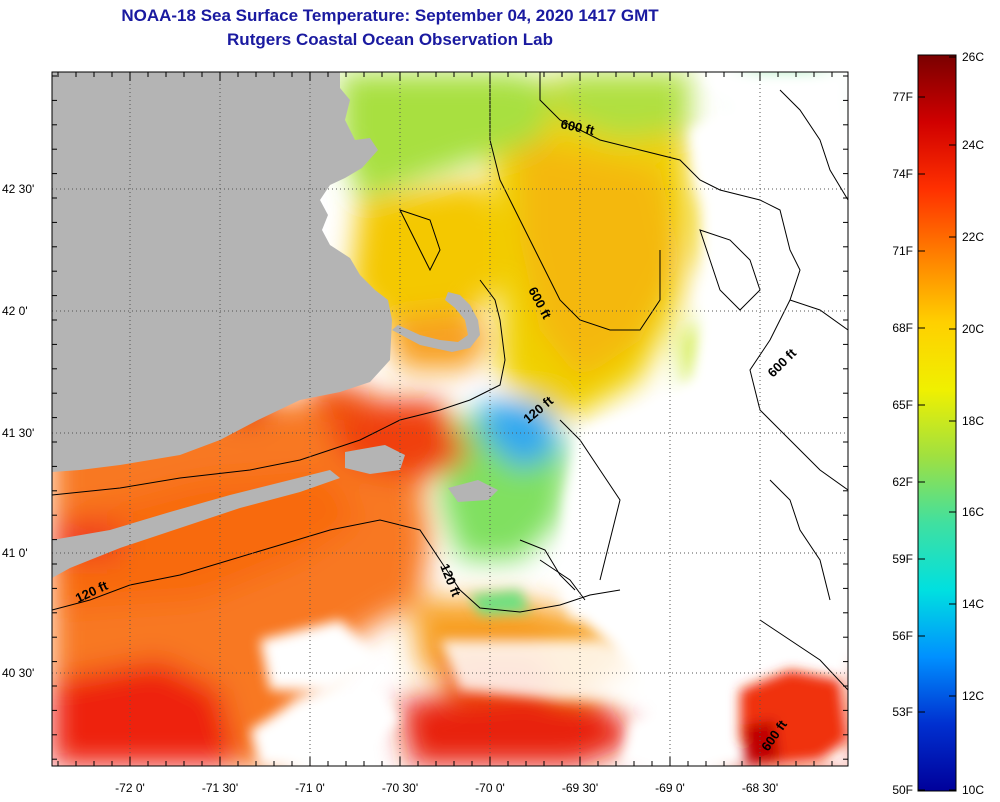 The height and width of the screenshot is (802, 1000). Describe the element at coordinates (973, 790) in the screenshot. I see `celsius-label: 10C` at that location.